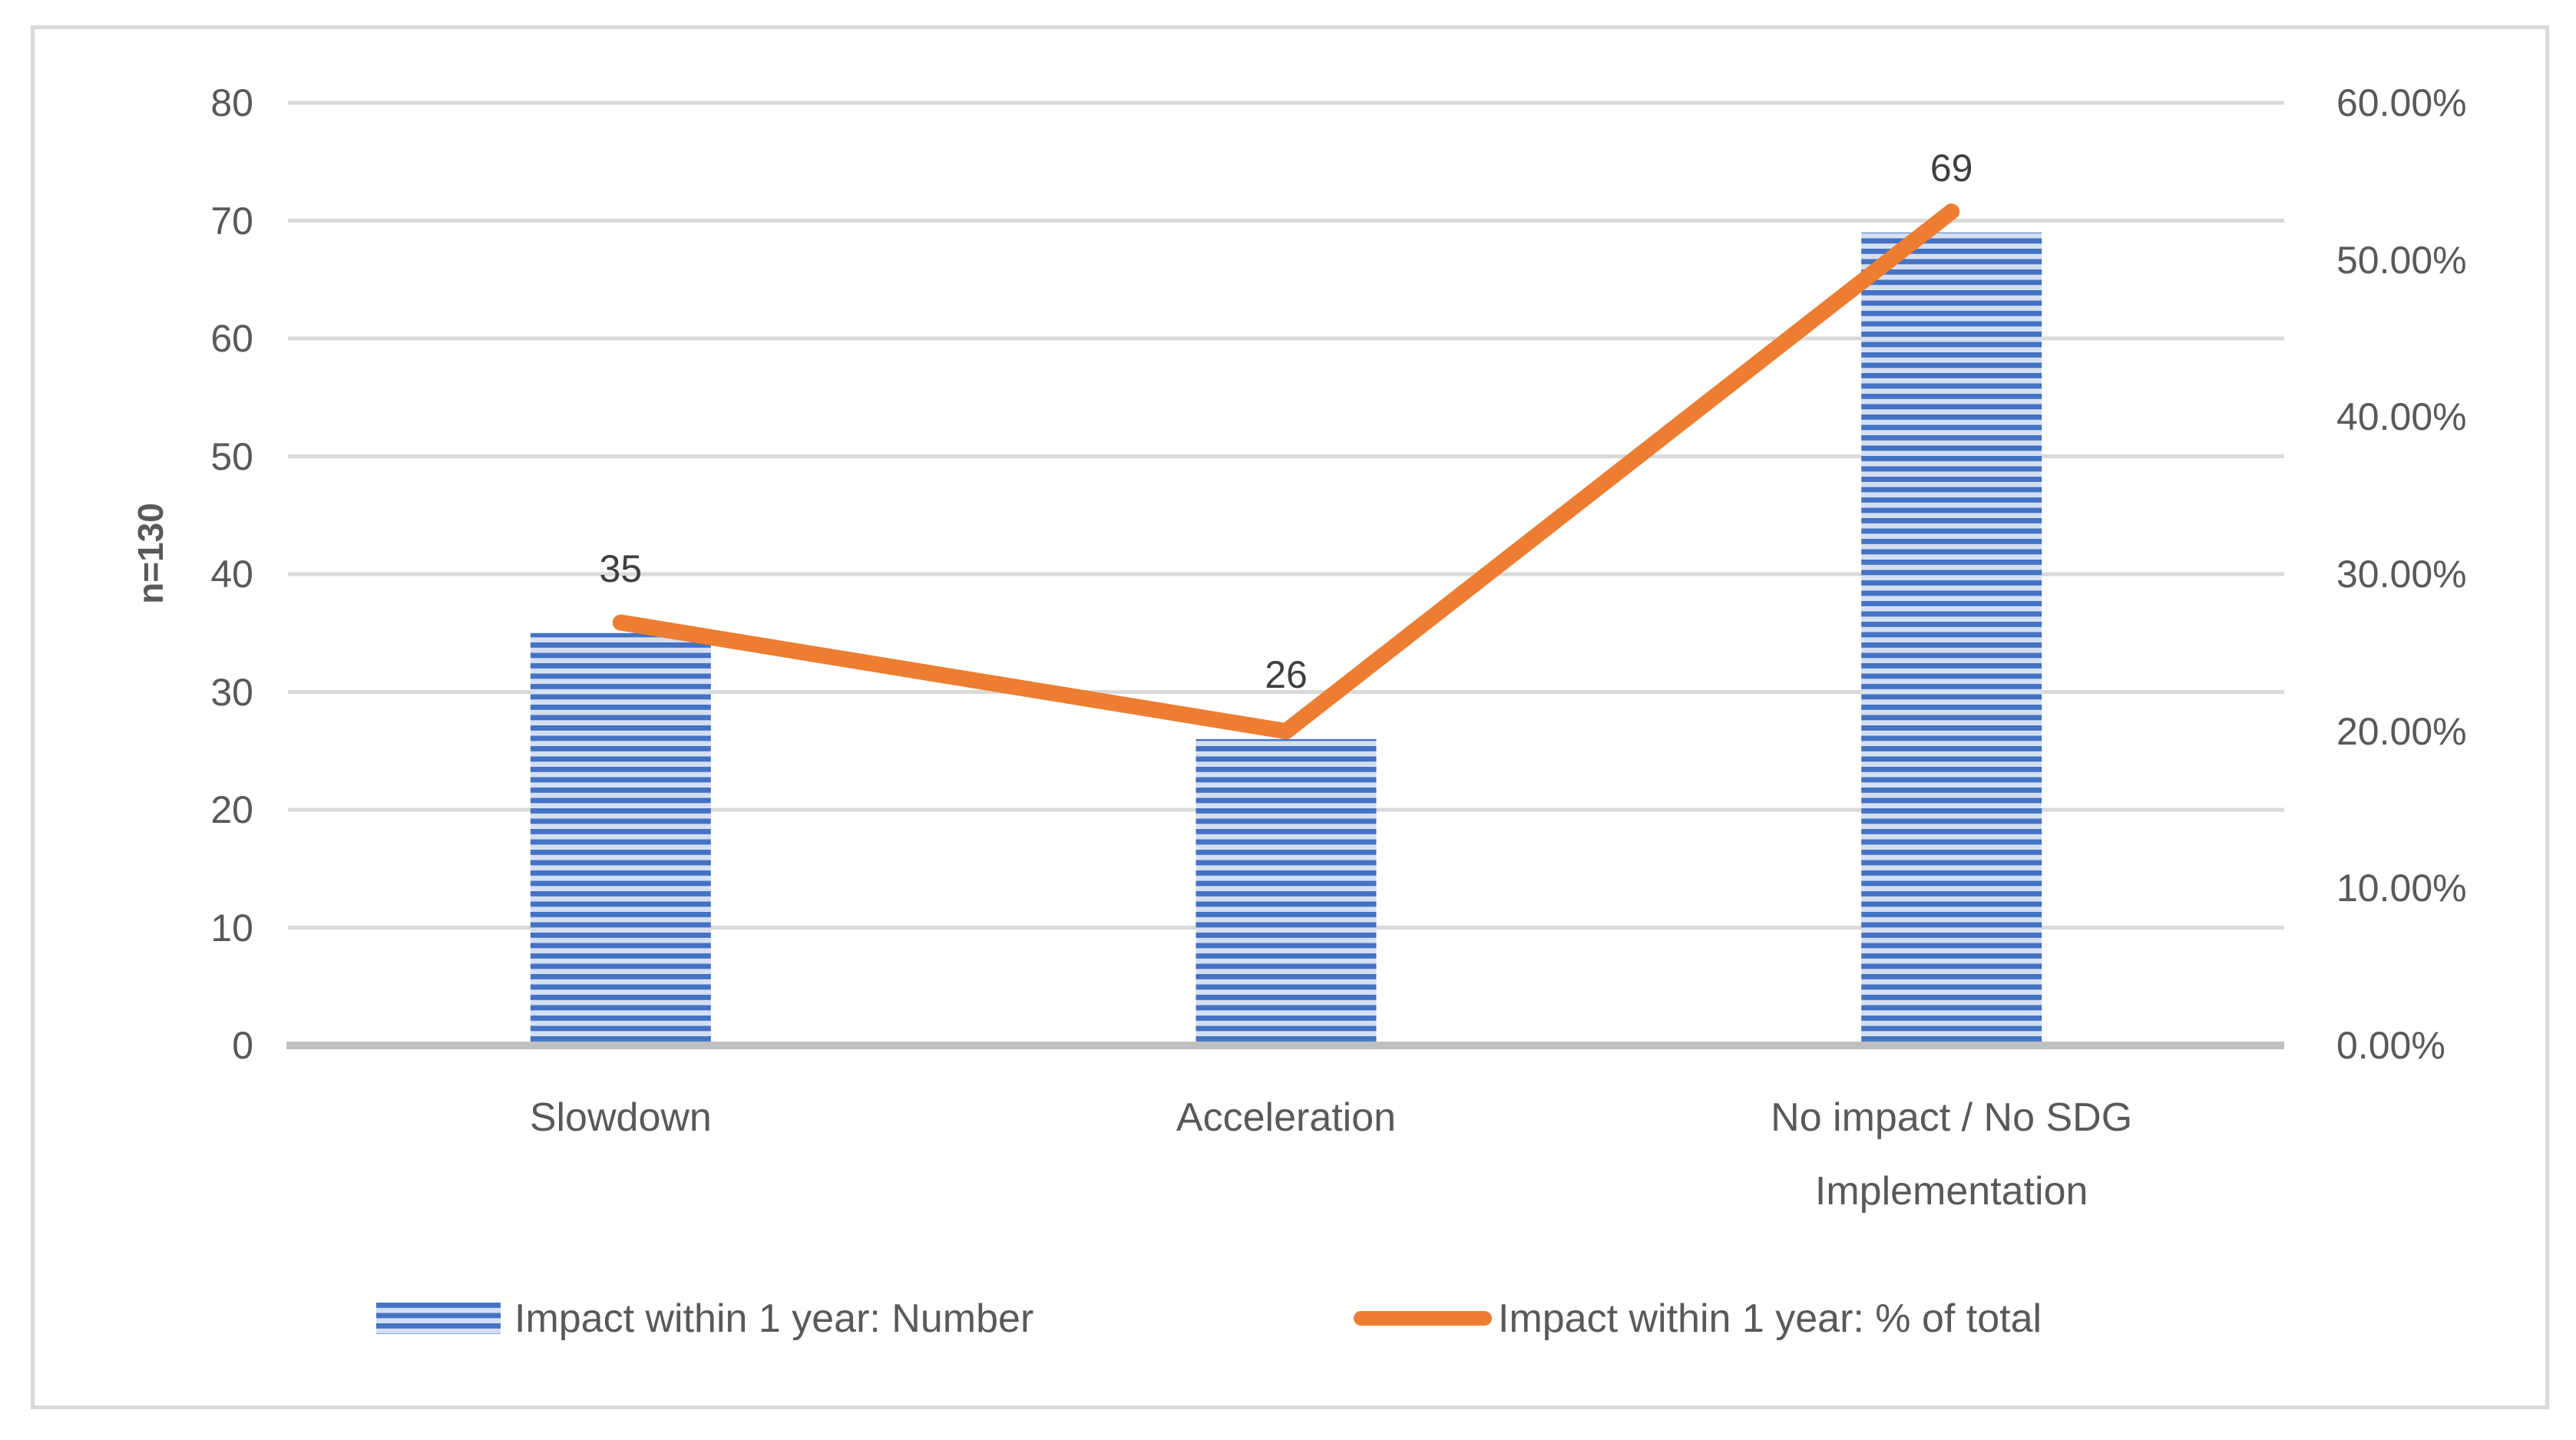 The image size is (2576, 1440). I want to click on right-axis-tick-40.00%: 40.00%, so click(2401, 417).